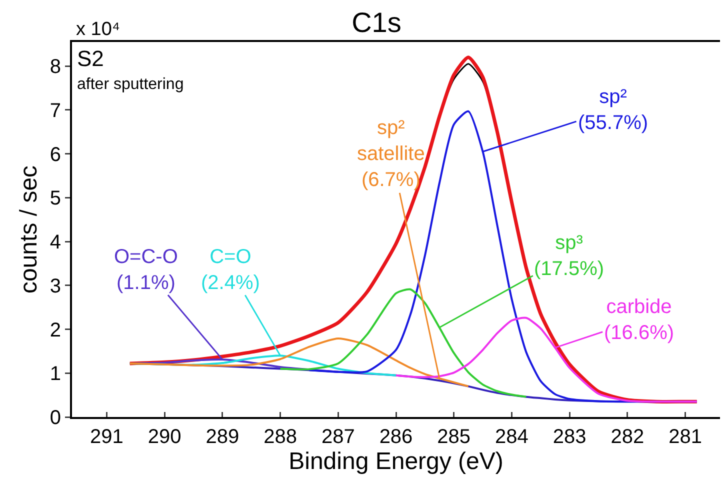 This screenshot has width=724, height=493. I want to click on x-tick-label: 290, so click(165, 437).